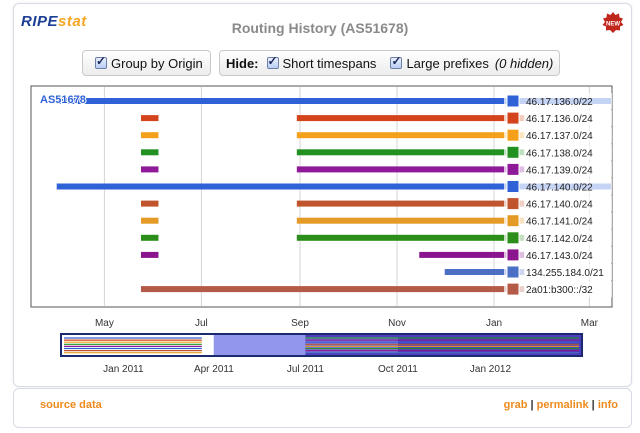 The image size is (640, 433). I want to click on prefix-label: 46.17.140.0/24, so click(559, 205).